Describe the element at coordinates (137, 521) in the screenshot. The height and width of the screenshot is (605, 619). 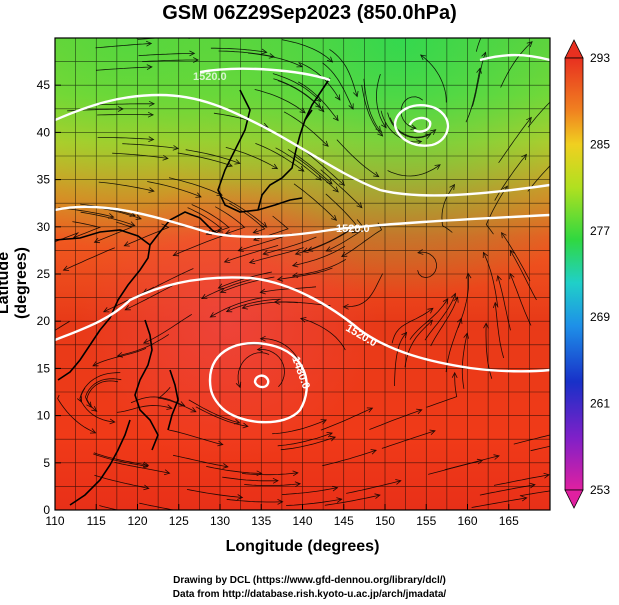
I see `x-tick-label: 120` at that location.